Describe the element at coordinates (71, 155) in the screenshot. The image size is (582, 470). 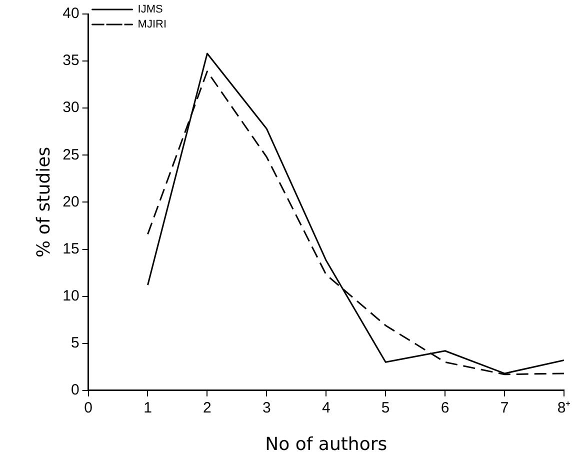
I see `y-tick-label: 25` at that location.